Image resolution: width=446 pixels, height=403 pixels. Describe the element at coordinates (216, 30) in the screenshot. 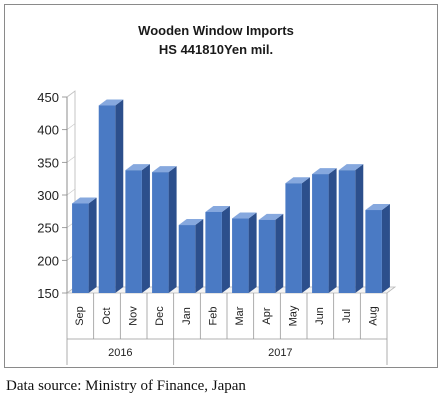

I see `chart-title: Wooden Window Imports` at that location.